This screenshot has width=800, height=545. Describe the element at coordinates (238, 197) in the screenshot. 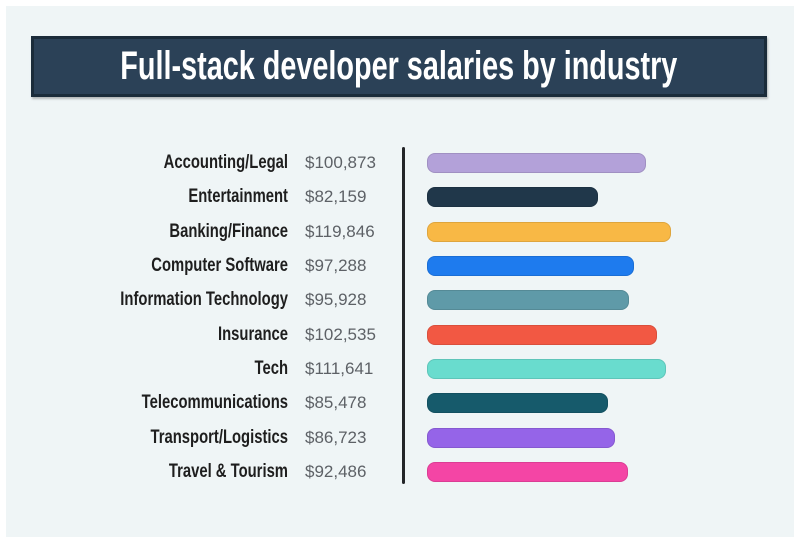

I see `row-label: Entertainment` at that location.